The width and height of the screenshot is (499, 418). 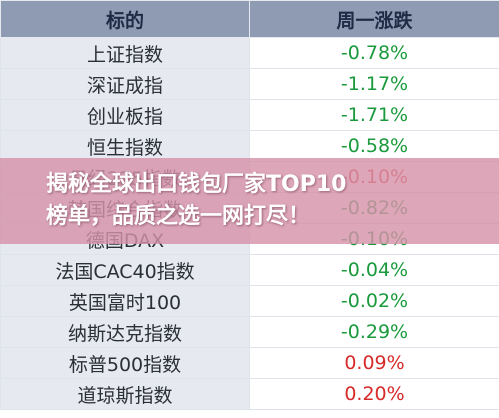 I want to click on monday-change-value: -0.29%, so click(x=374, y=332).